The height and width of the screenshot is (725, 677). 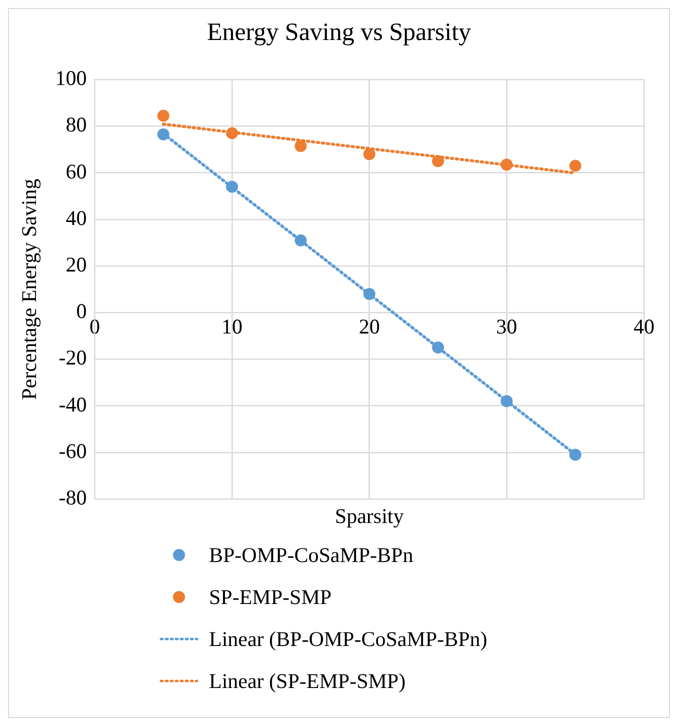 I want to click on legend-label: BP-OMP-CoSaMP-BPn, so click(x=311, y=555).